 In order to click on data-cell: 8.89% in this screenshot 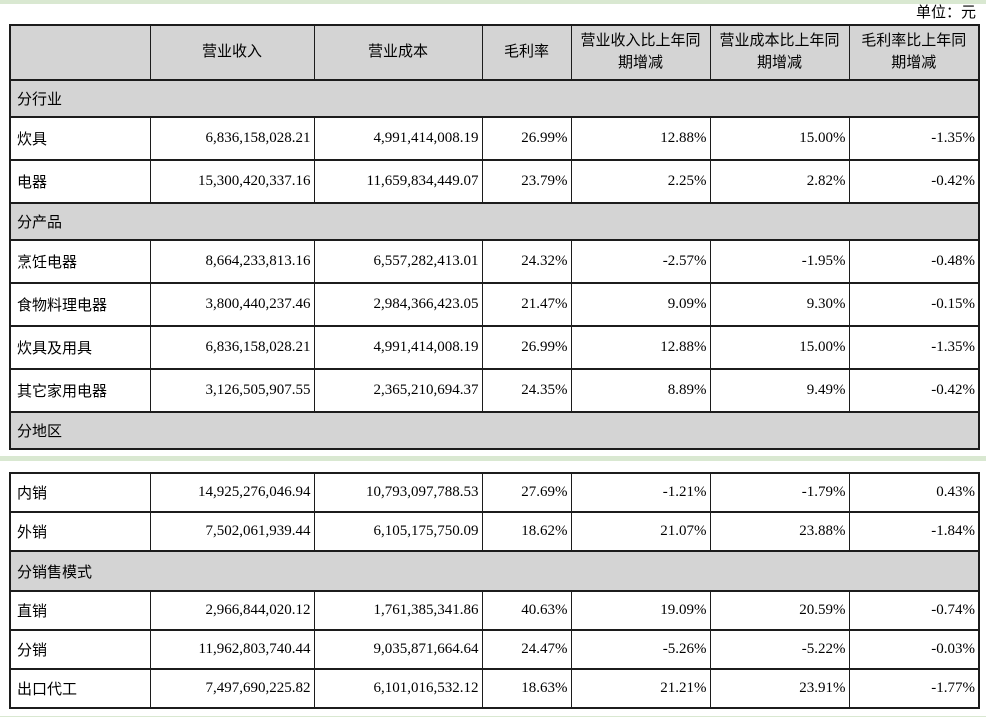, I will do `click(640, 390)`.